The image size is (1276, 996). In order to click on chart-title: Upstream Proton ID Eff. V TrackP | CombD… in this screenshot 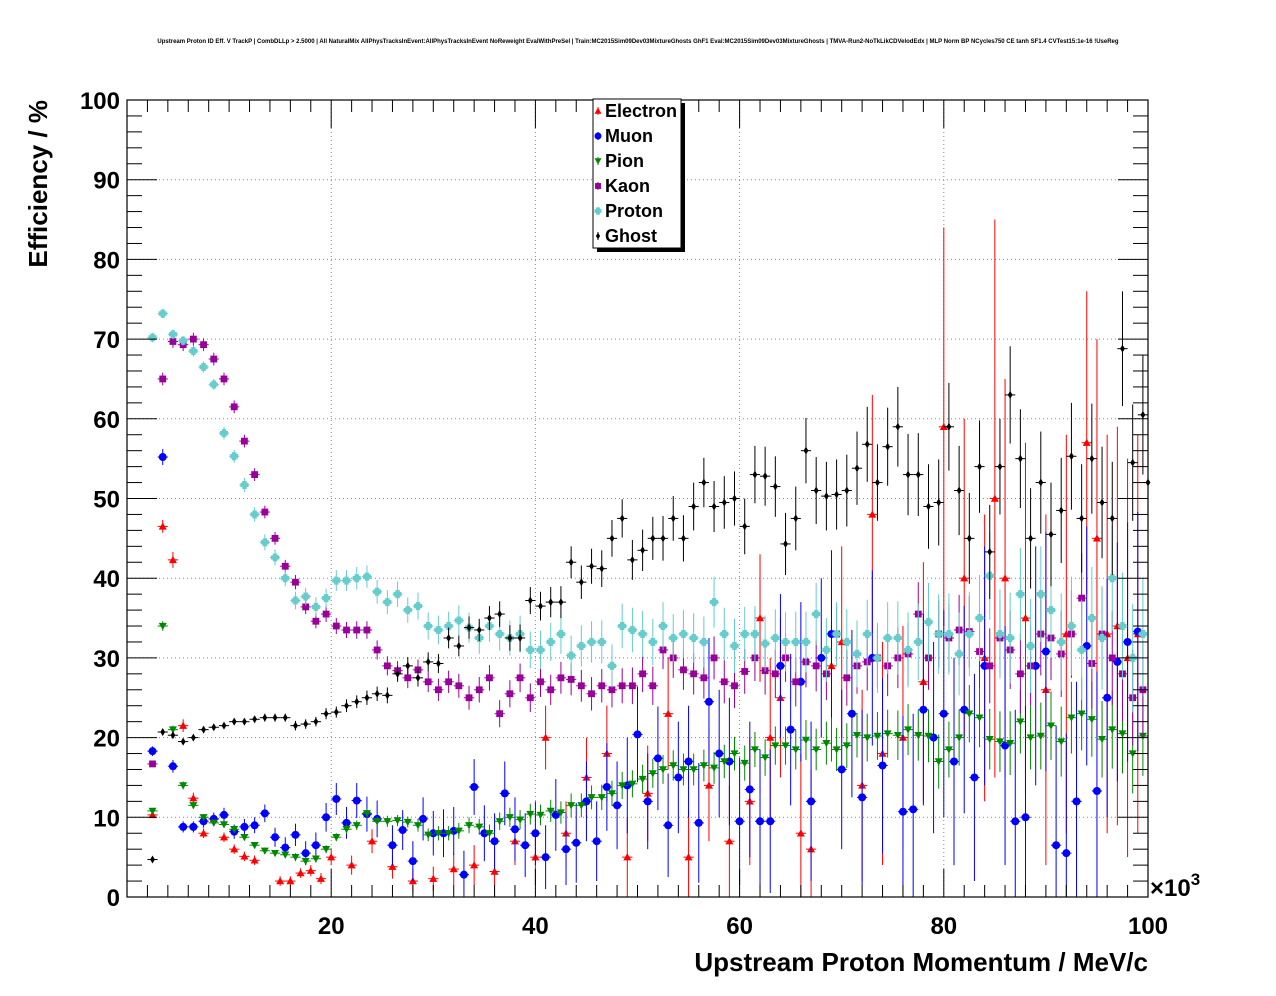, I will do `click(637, 42)`.